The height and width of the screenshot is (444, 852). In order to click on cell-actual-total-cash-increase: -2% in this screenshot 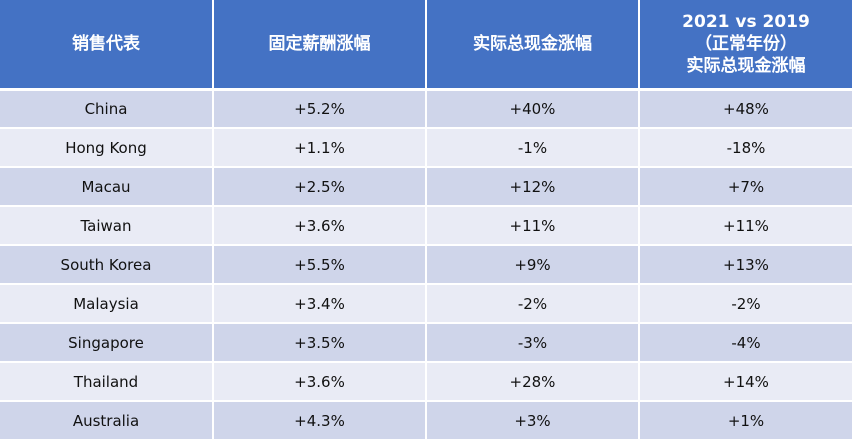, I will do `click(533, 304)`.